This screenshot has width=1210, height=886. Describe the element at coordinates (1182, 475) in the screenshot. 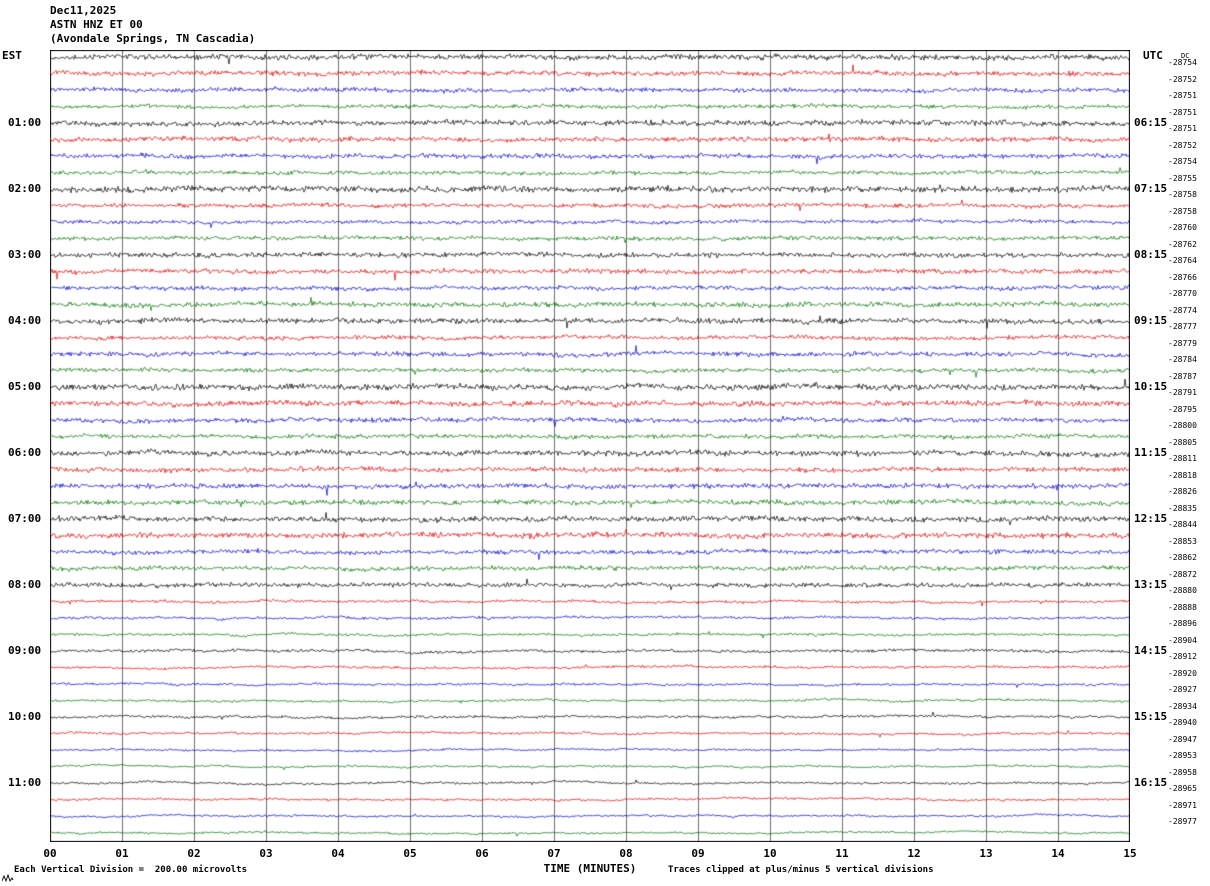

I see `dc-offset-value: -28818` at that location.